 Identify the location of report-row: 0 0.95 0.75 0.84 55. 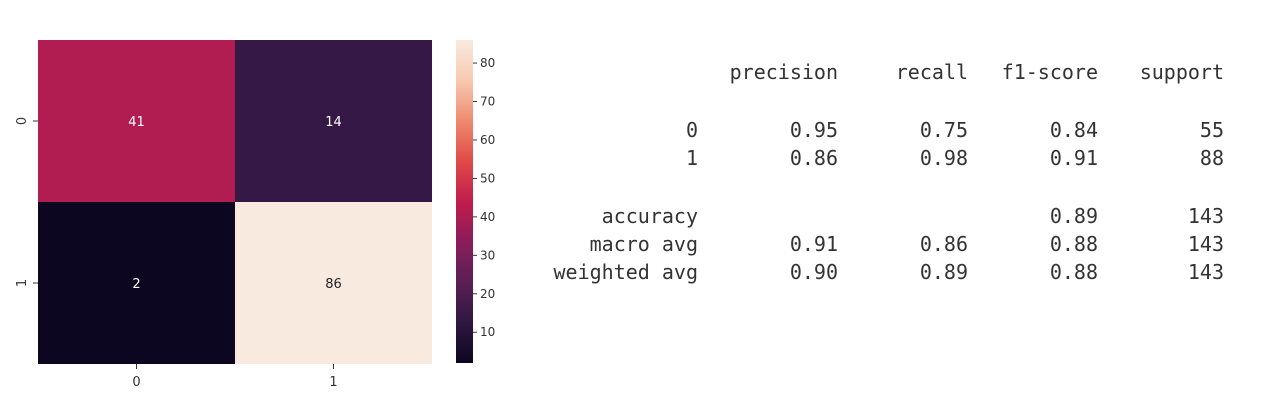
(880, 132).